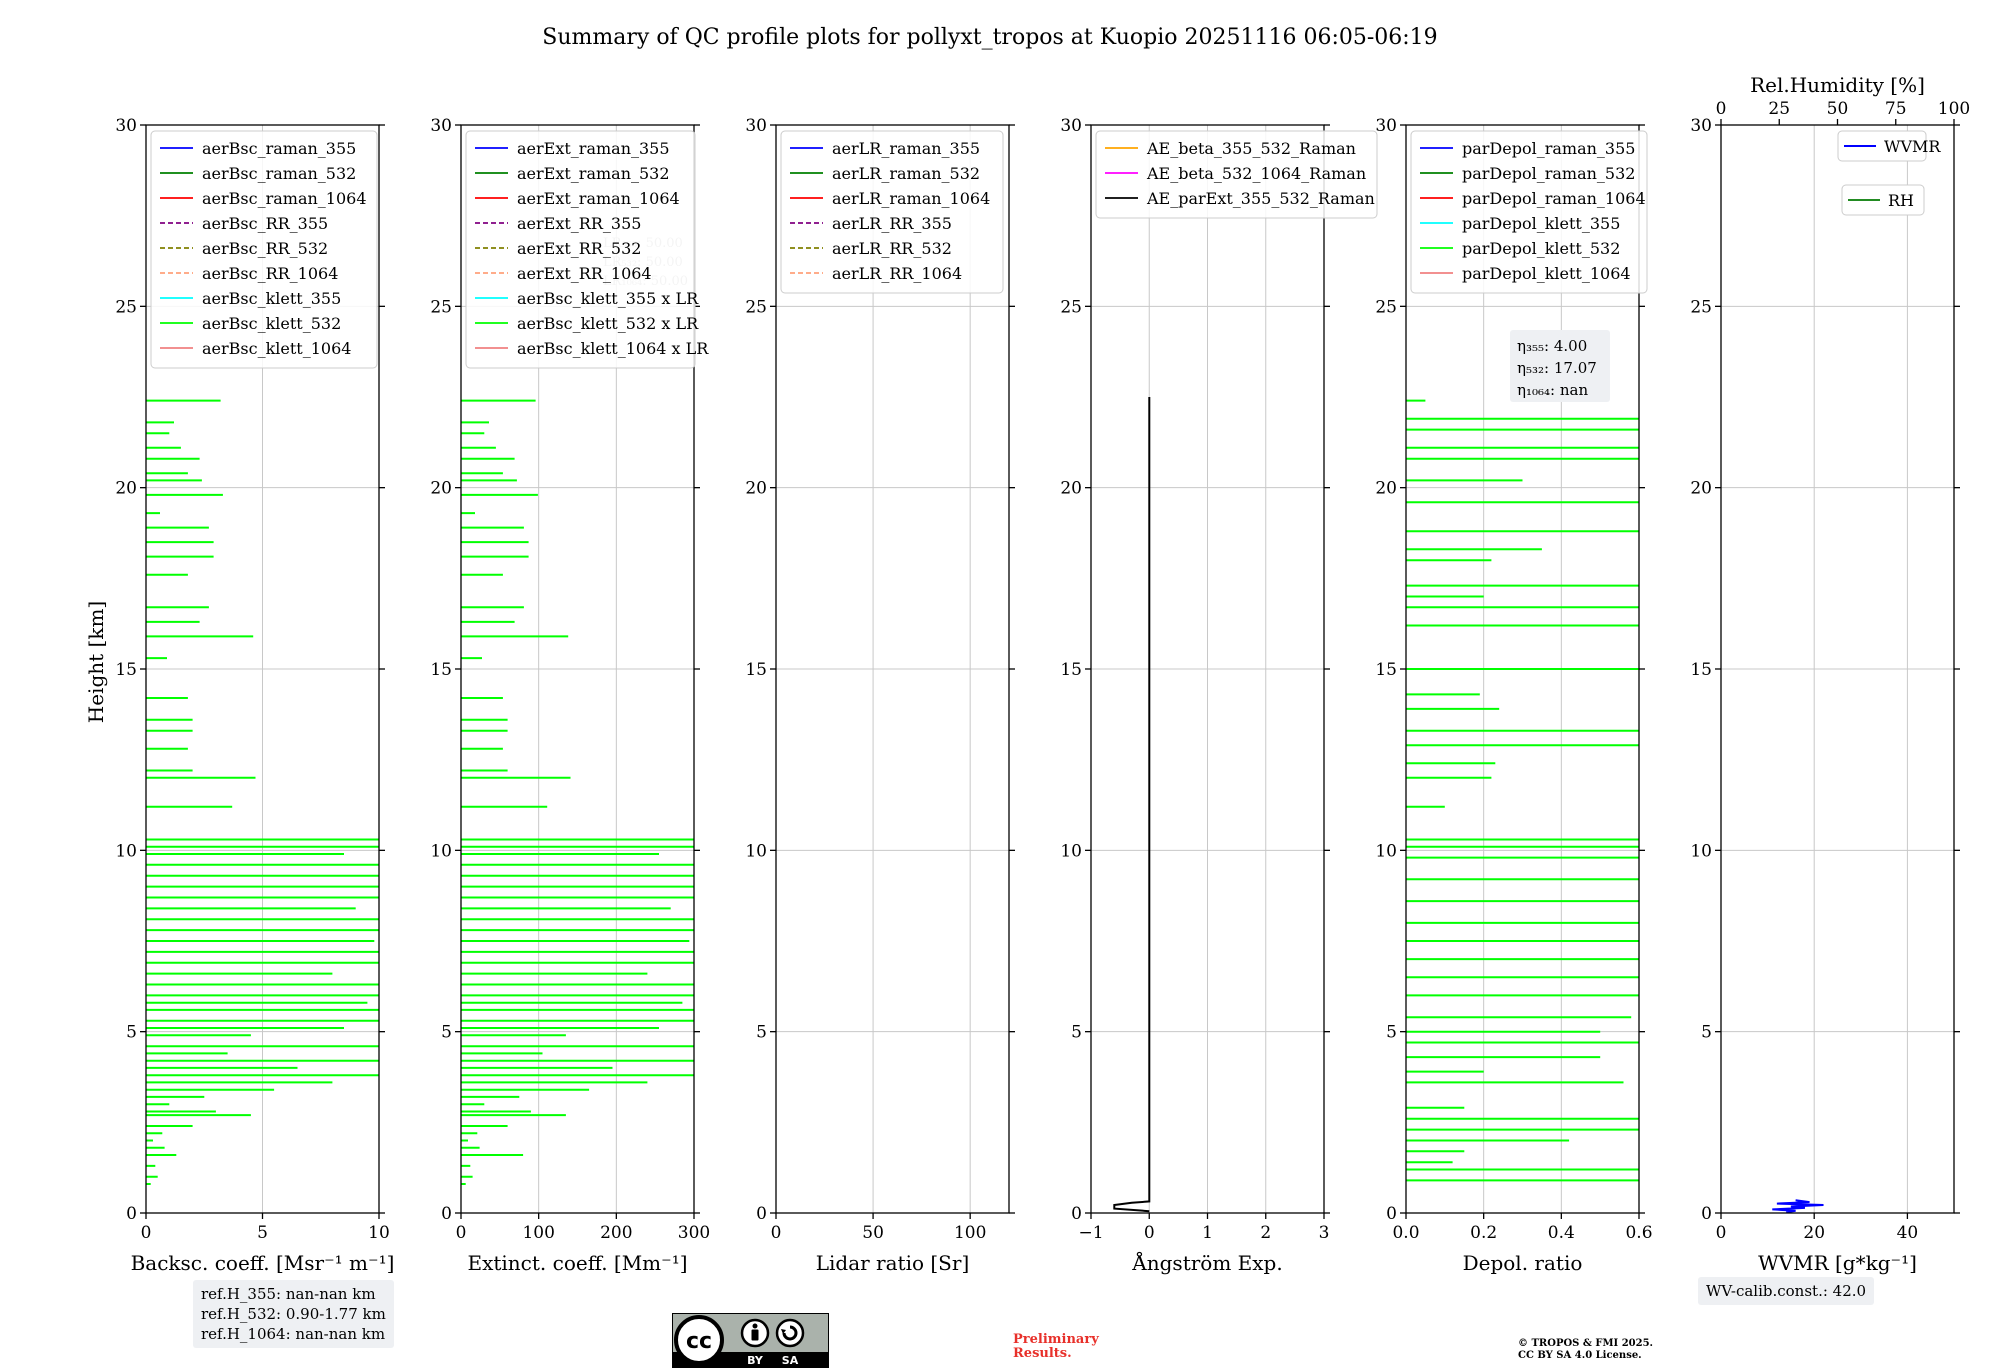 This screenshot has width=2000, height=1368. What do you see at coordinates (897, 273) in the screenshot?
I see `legend-label: aerLR_RR_1064` at bounding box center [897, 273].